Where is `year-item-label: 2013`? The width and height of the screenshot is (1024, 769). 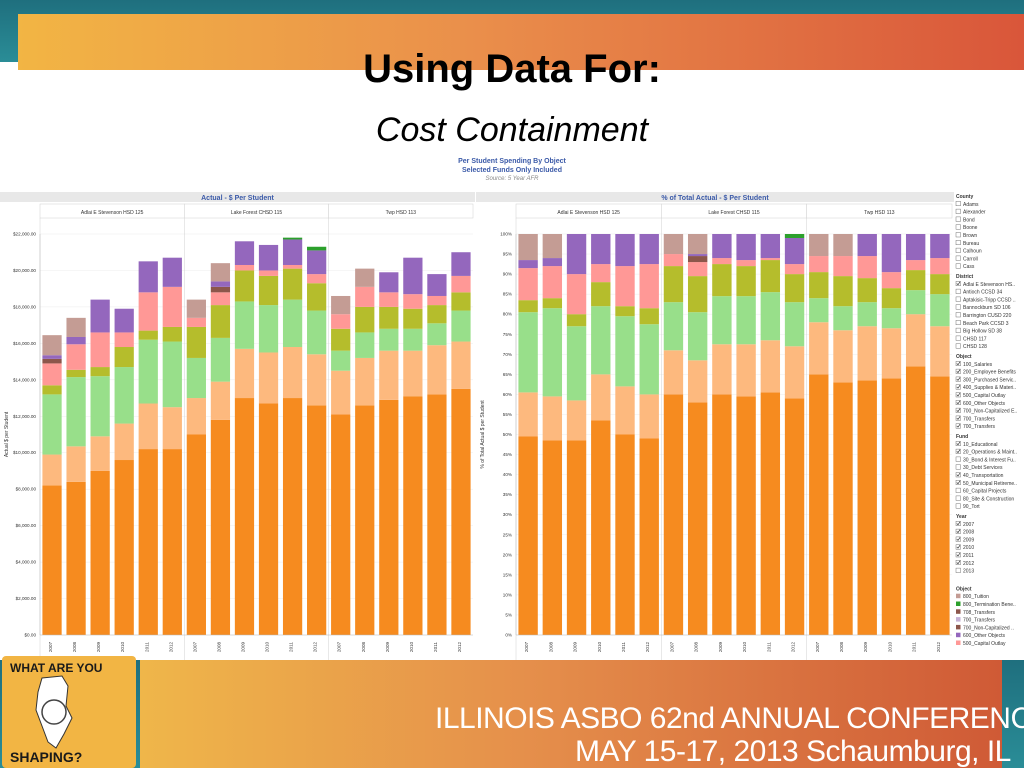
year-item-label: 2013 is located at coordinates (968, 572).